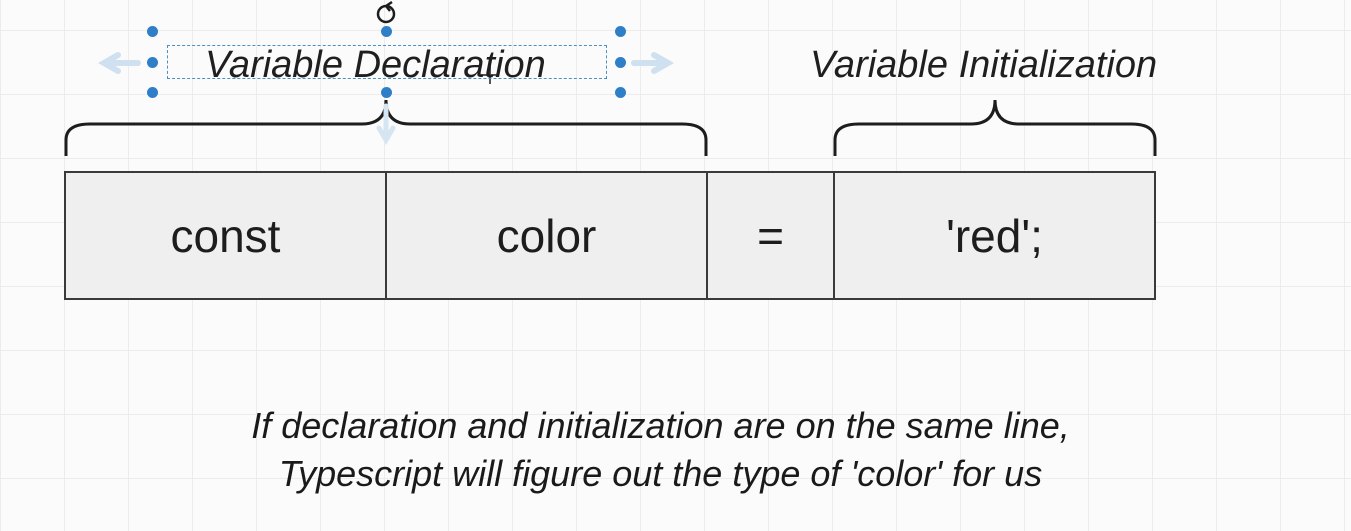 The width and height of the screenshot is (1351, 531). Describe the element at coordinates (995, 128) in the screenshot. I see `initialization-brace` at that location.